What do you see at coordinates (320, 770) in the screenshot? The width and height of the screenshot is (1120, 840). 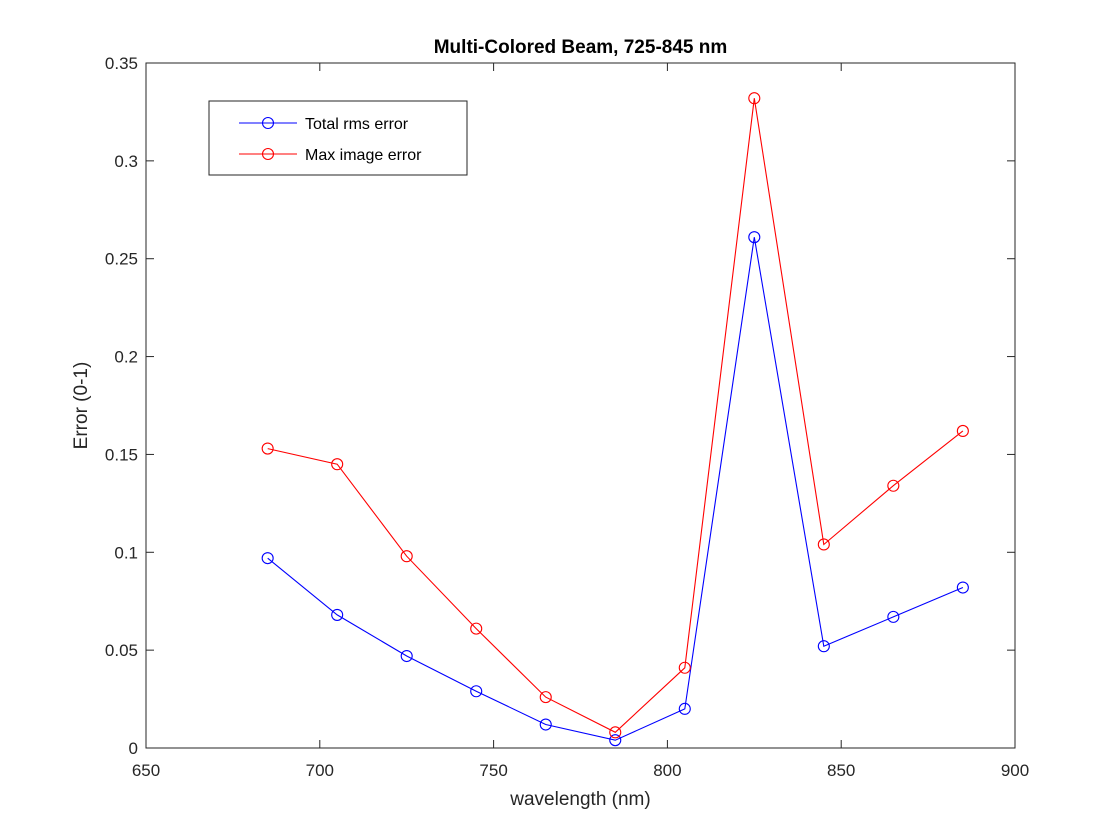 I see `x-tick-label: 700` at bounding box center [320, 770].